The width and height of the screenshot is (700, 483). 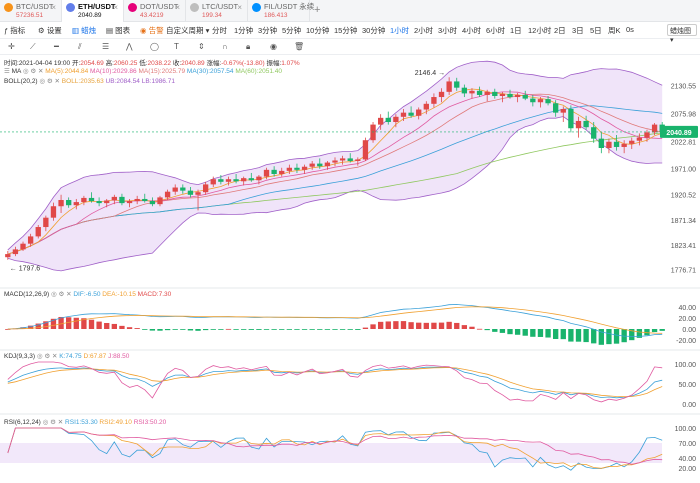 I want to click on ma-toggle-icon: ☰, so click(x=7, y=71).